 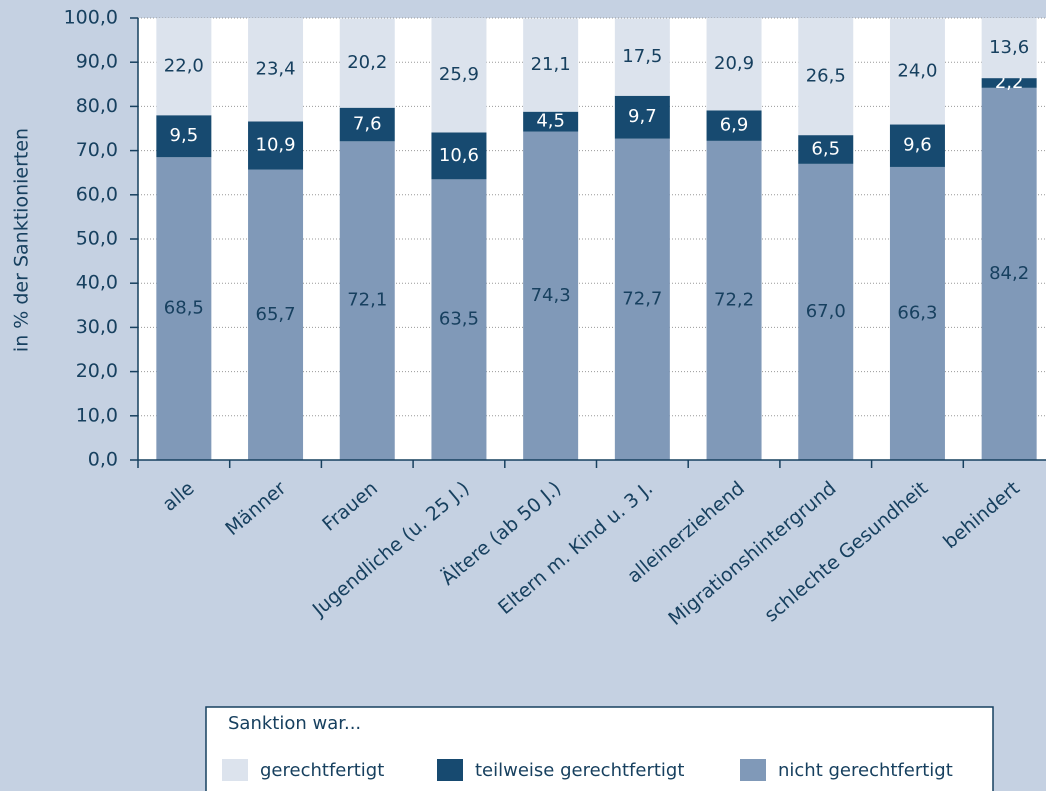 I want to click on data-label: 6,9, so click(x=734, y=125).